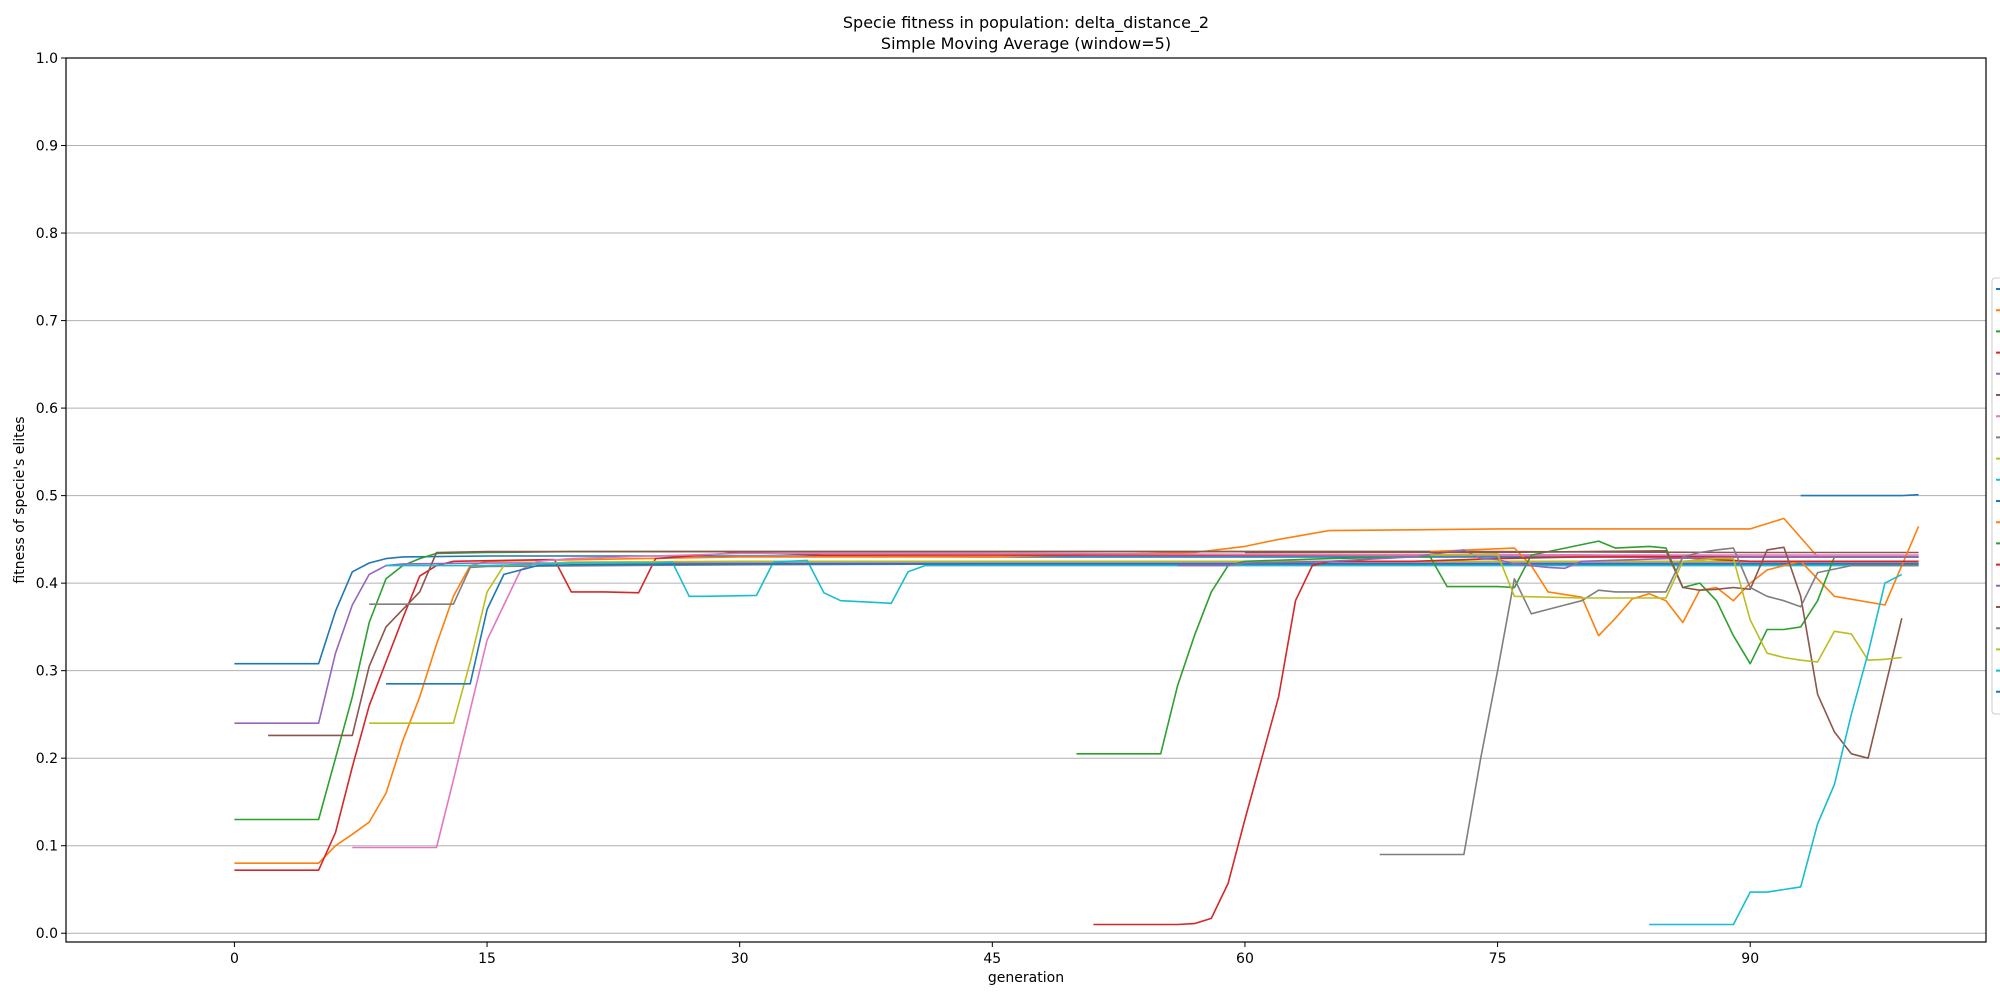 Image resolution: width=2000 pixels, height=1000 pixels. I want to click on x-tick-label: 45, so click(992, 959).